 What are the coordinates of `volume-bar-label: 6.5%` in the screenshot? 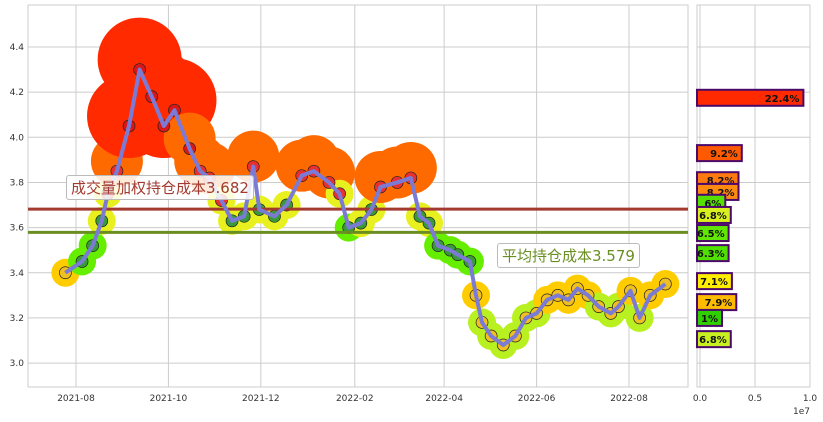 It's located at (711, 234).